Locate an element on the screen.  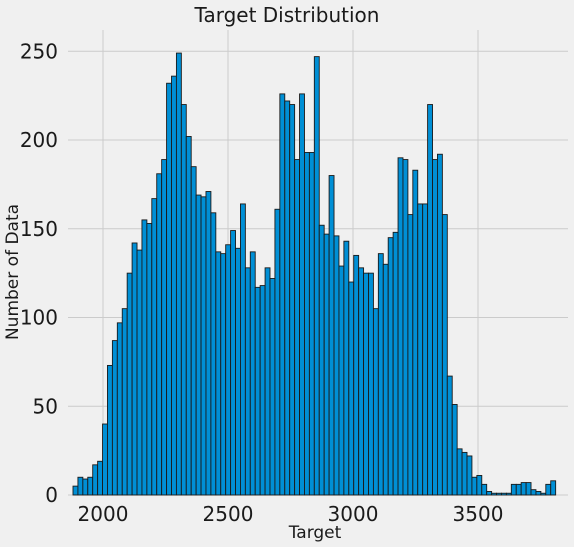
x-tick-label: 3000 is located at coordinates (353, 514).